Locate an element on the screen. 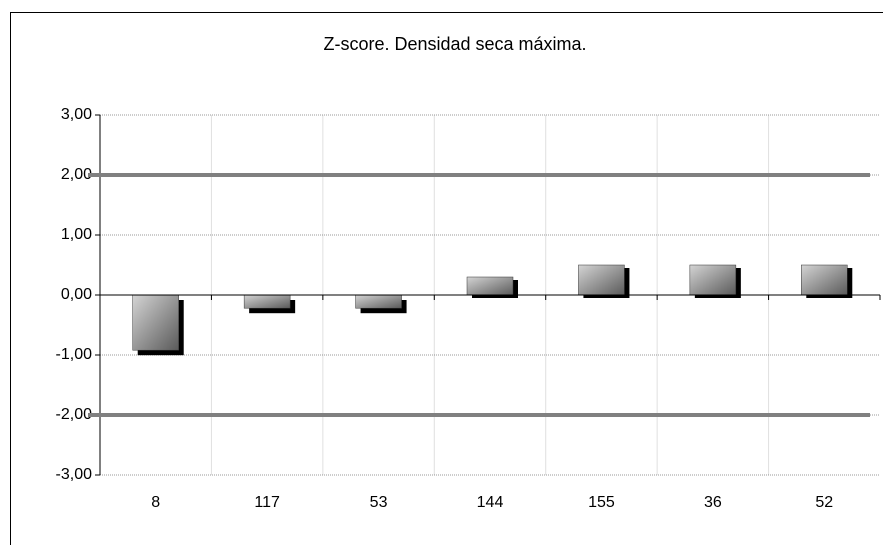 The image size is (883, 545). chart-title: Z-score. Densidad seca máxima. is located at coordinates (454, 44).